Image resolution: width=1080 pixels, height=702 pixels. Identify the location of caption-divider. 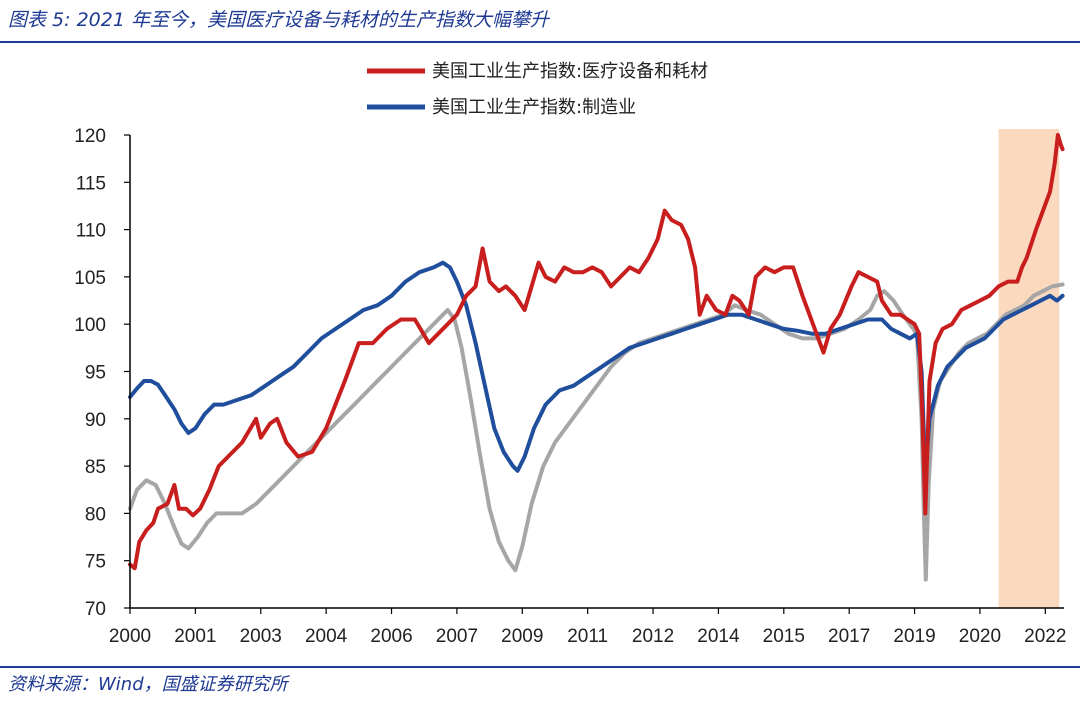
(540, 42).